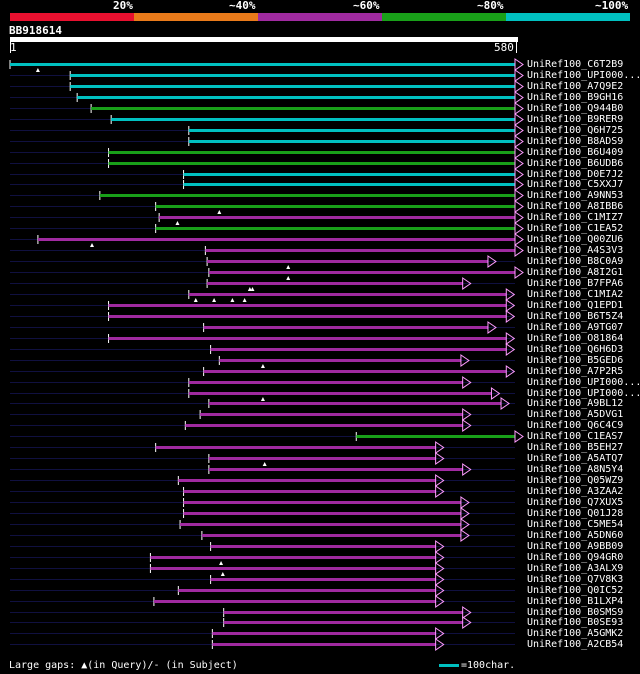  What do you see at coordinates (575, 414) in the screenshot?
I see `hit-label: UniRef100_A5DVG1` at bounding box center [575, 414].